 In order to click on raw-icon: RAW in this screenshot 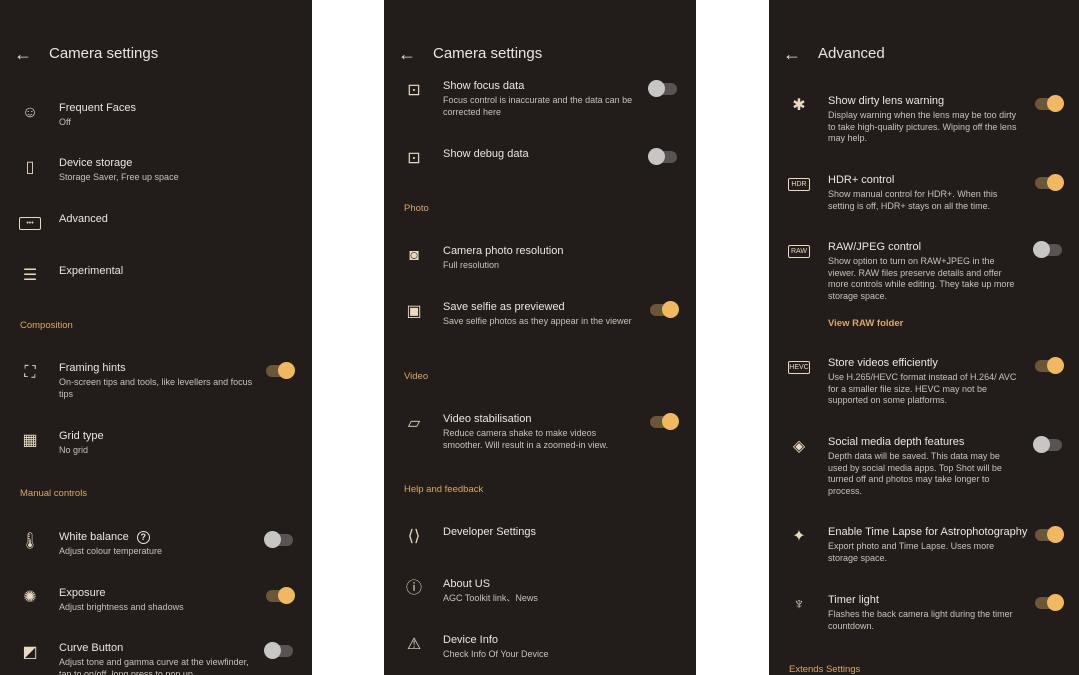, I will do `click(799, 251)`.